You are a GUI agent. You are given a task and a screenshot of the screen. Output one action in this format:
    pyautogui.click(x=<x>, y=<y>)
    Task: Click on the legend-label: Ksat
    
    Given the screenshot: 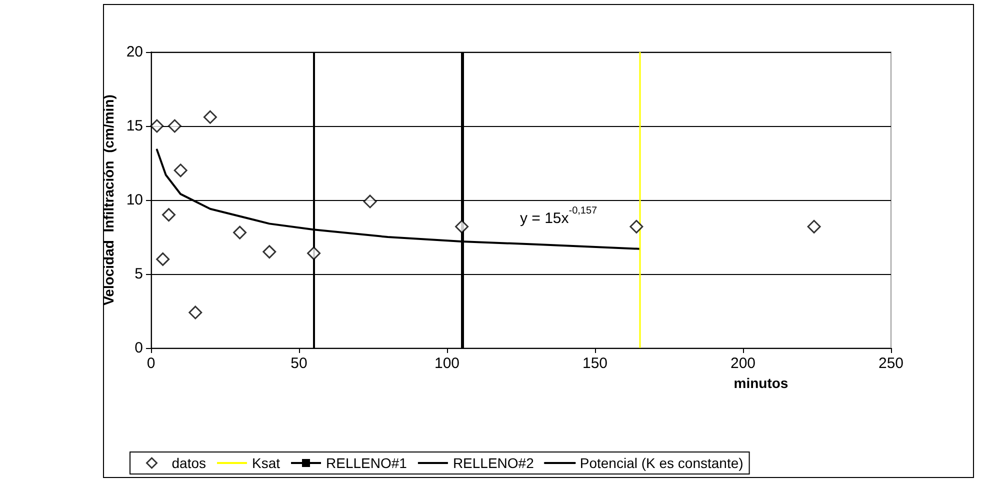 What is the action you would take?
    pyautogui.click(x=266, y=463)
    